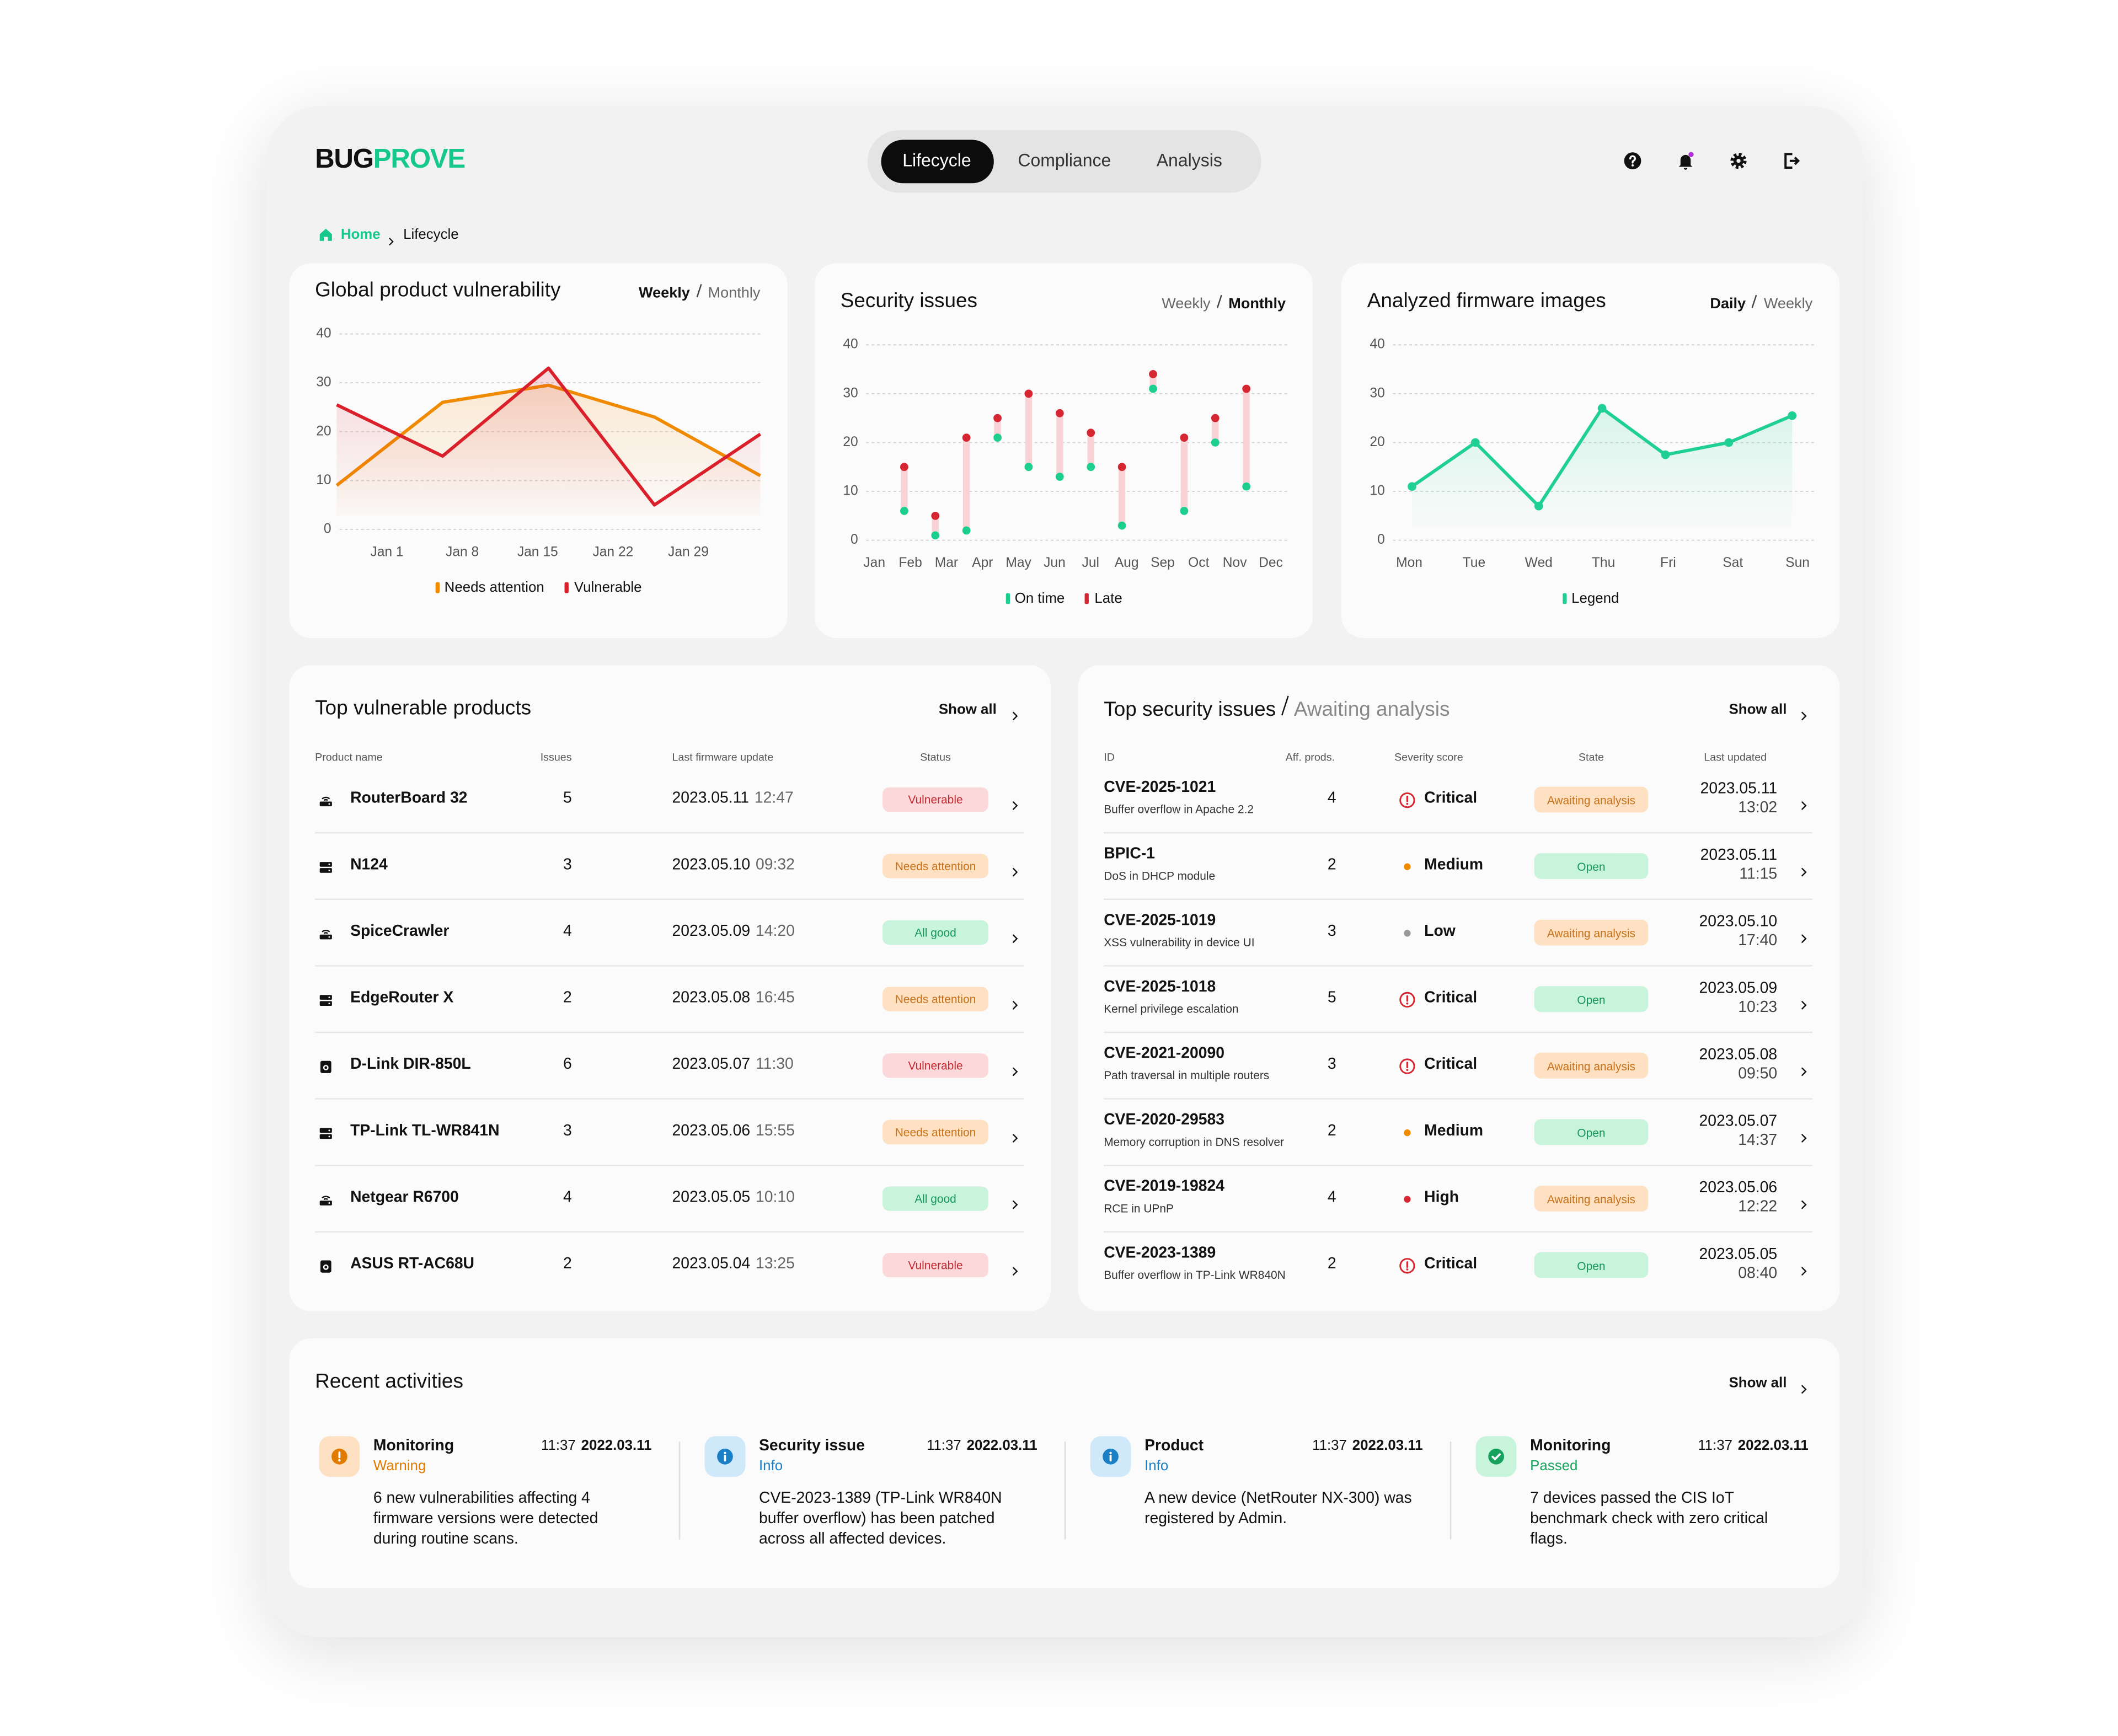  What do you see at coordinates (1685, 160) in the screenshot?
I see `bell-icon` at bounding box center [1685, 160].